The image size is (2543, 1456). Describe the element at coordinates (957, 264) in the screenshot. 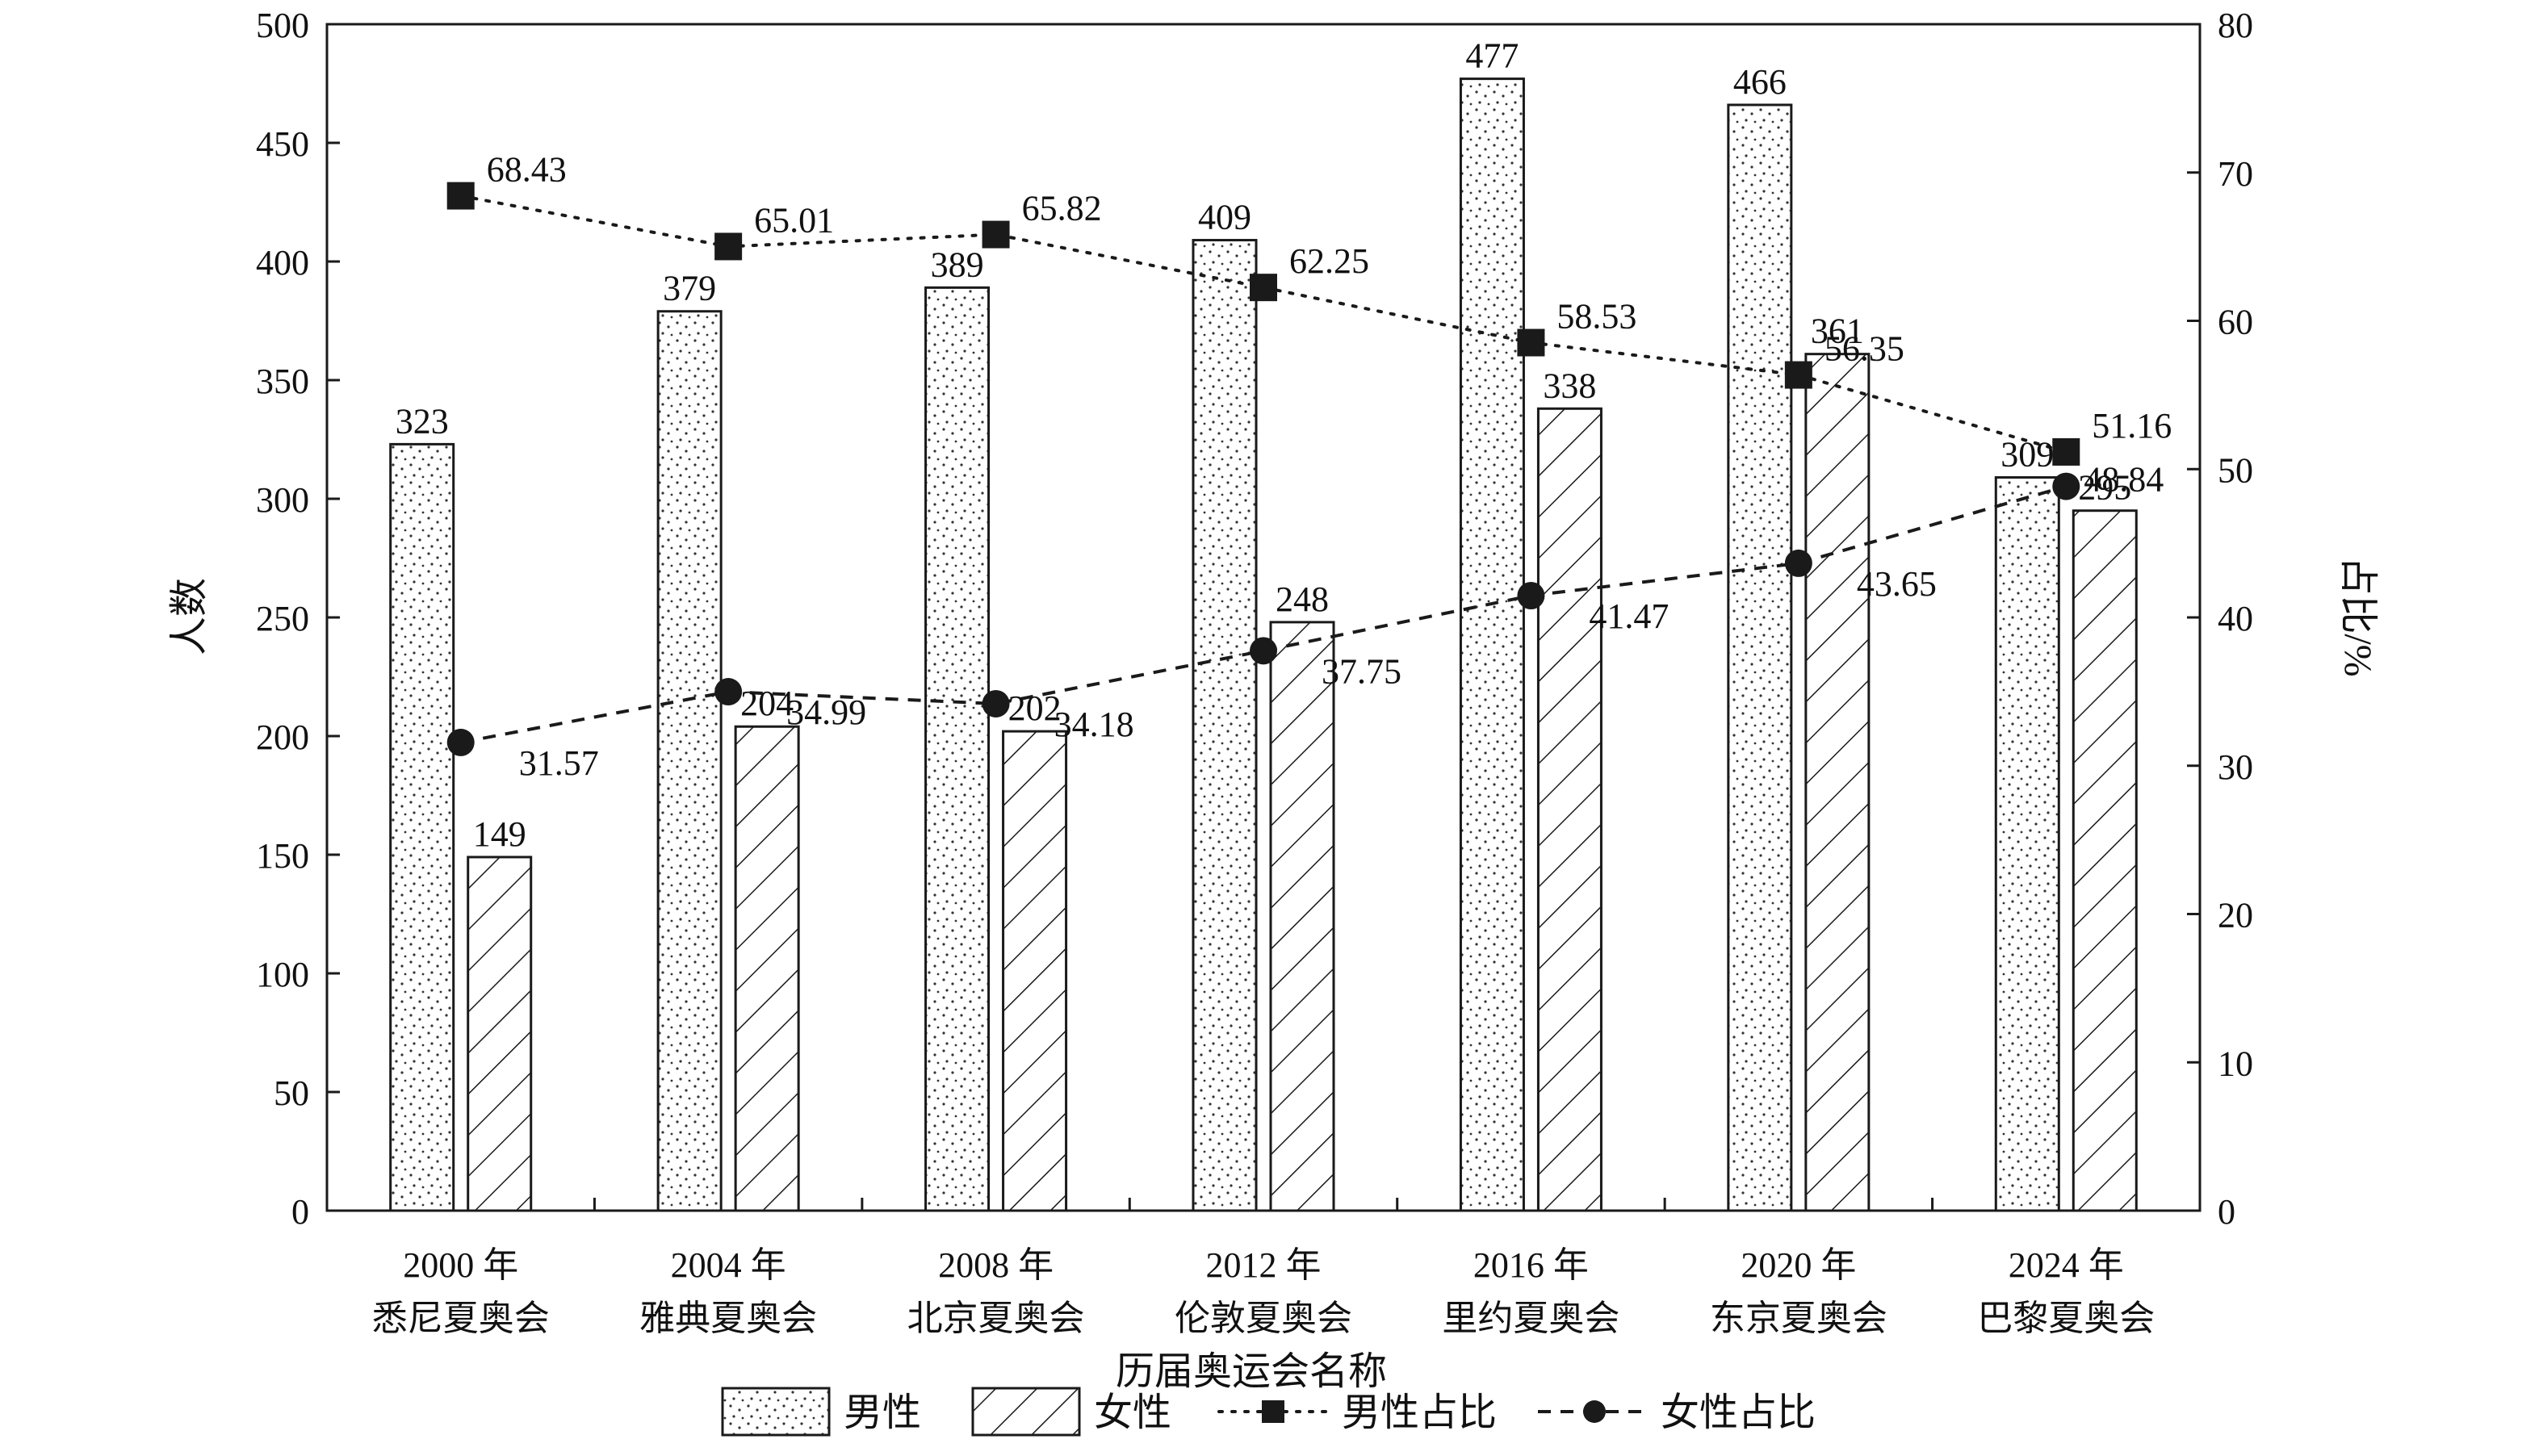

I see `bar-male-value-label: 389` at that location.